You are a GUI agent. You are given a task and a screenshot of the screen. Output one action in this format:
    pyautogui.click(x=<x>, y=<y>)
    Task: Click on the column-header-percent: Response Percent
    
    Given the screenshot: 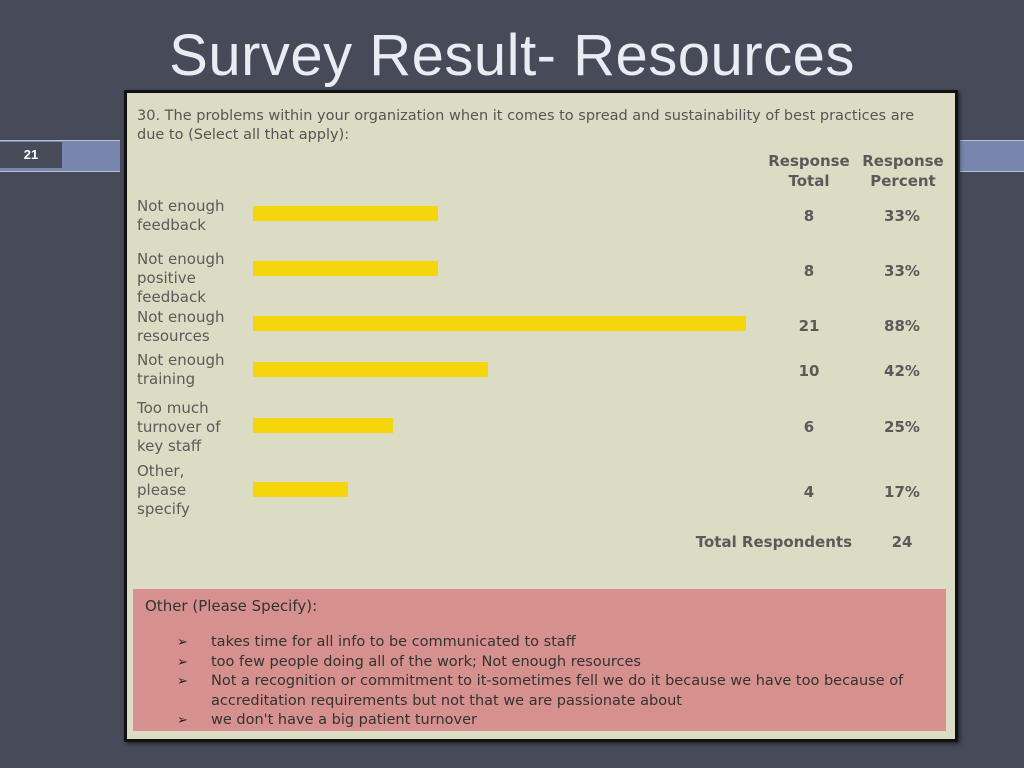 What is the action you would take?
    pyautogui.click(x=903, y=171)
    